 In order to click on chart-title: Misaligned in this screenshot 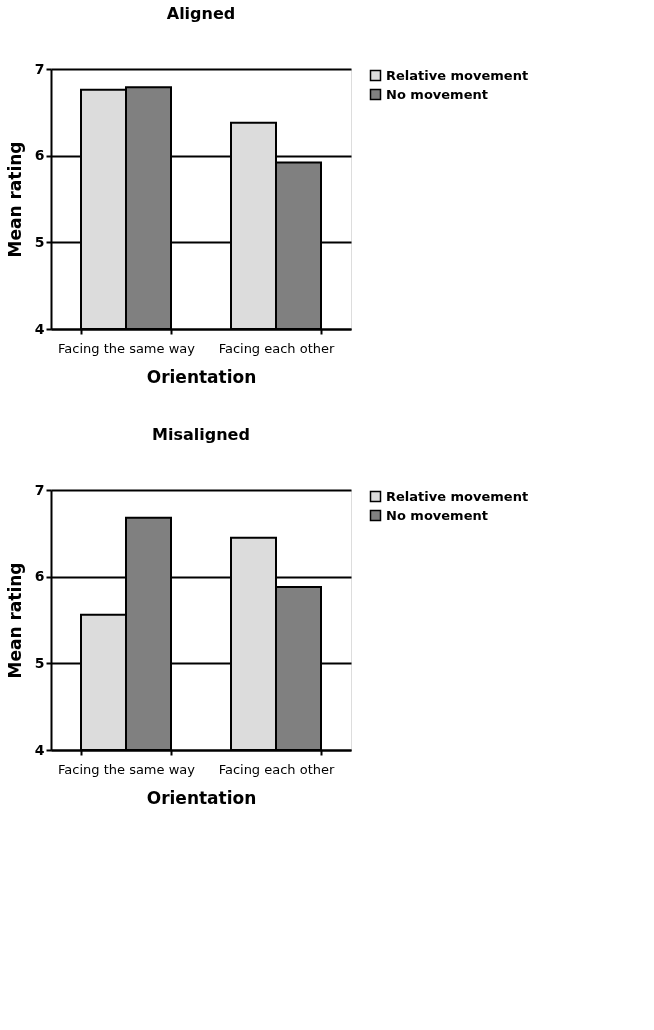, I will do `click(201, 434)`.